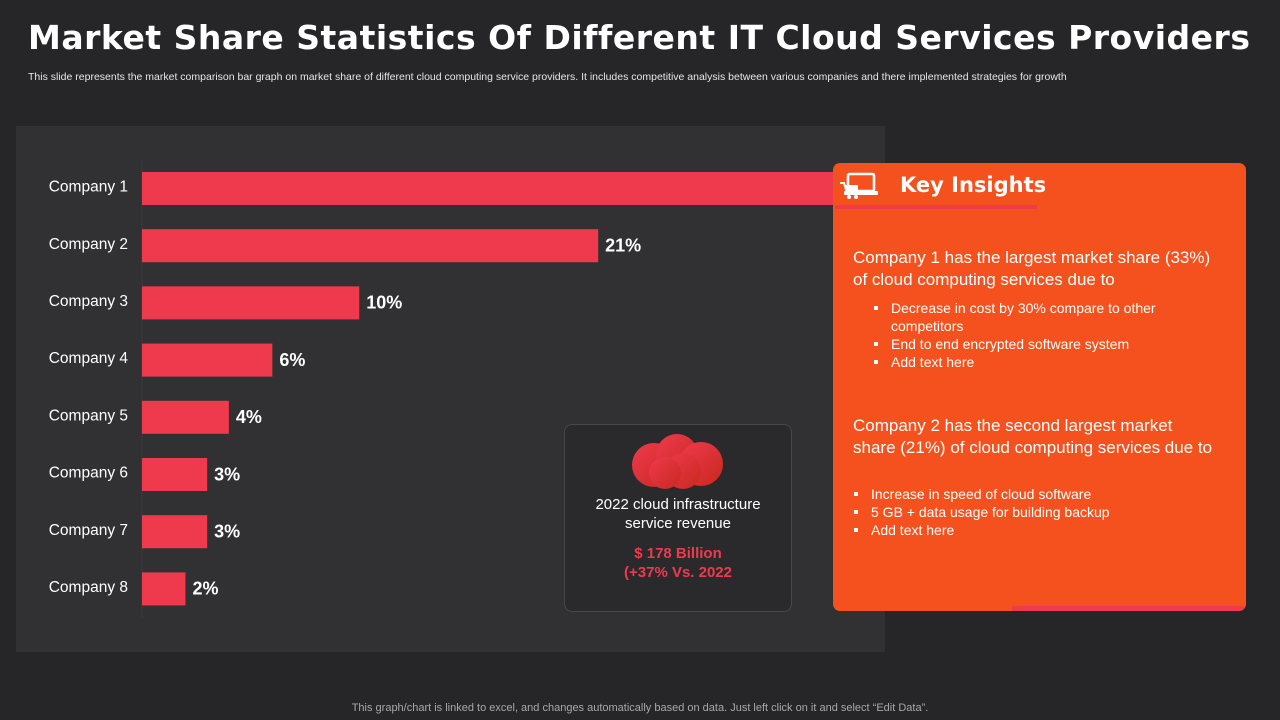 The image size is (1280, 720). Describe the element at coordinates (88, 530) in the screenshot. I see `category-label: Company 7` at that location.